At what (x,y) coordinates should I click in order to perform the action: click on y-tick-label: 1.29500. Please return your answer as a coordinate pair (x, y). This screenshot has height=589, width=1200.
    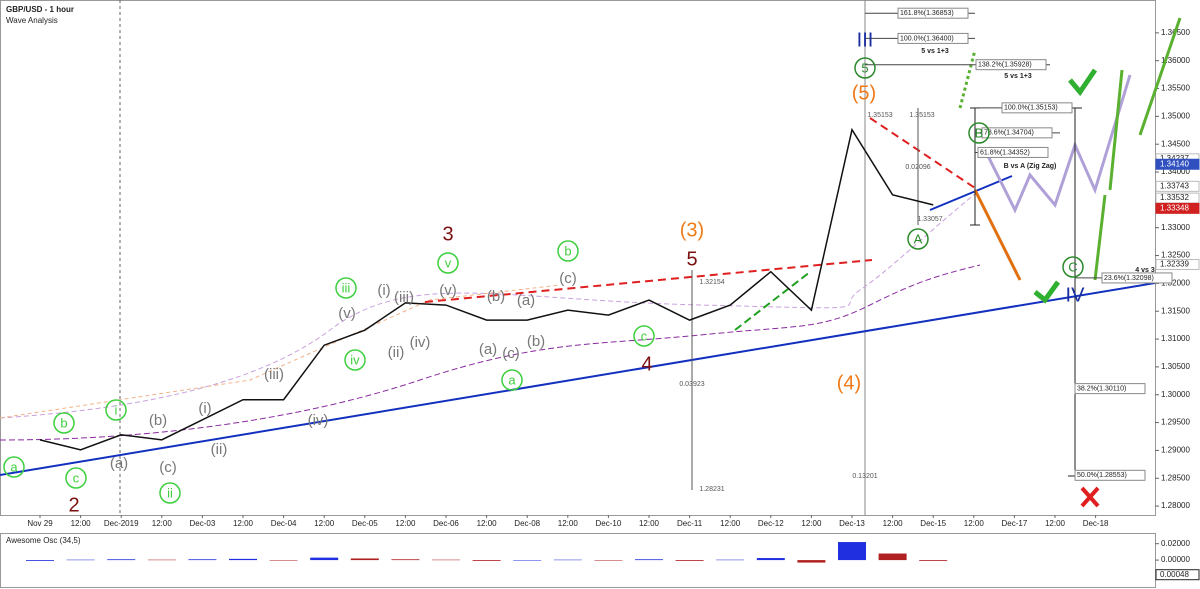
    Looking at the image, I should click on (1175, 422).